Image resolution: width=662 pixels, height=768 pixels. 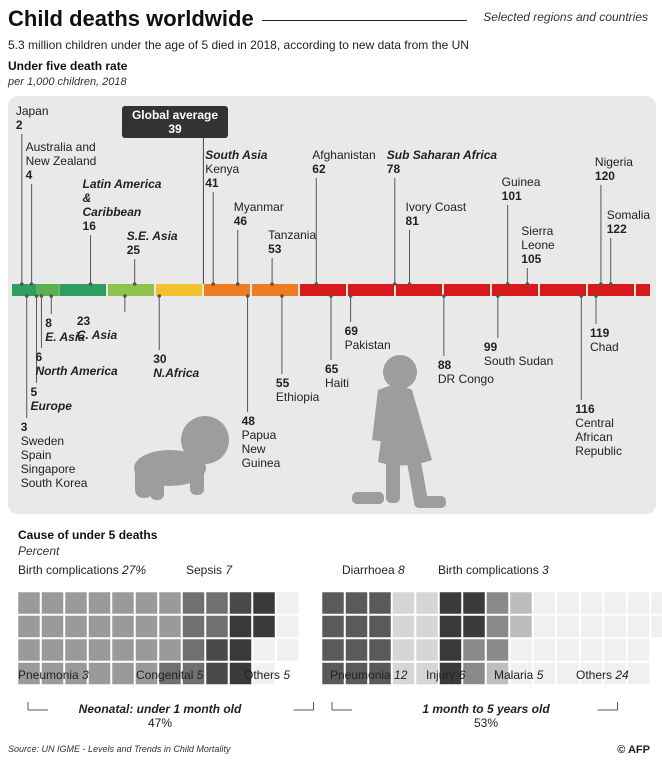 I want to click on point-marker-somalia, so click(x=610, y=284).